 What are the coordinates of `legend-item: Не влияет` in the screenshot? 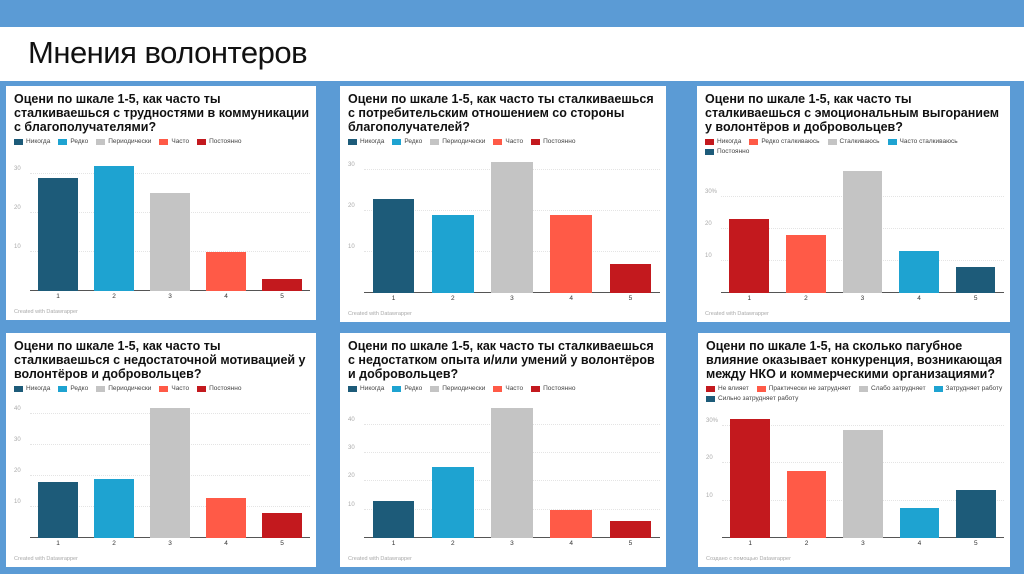 It's located at (727, 389).